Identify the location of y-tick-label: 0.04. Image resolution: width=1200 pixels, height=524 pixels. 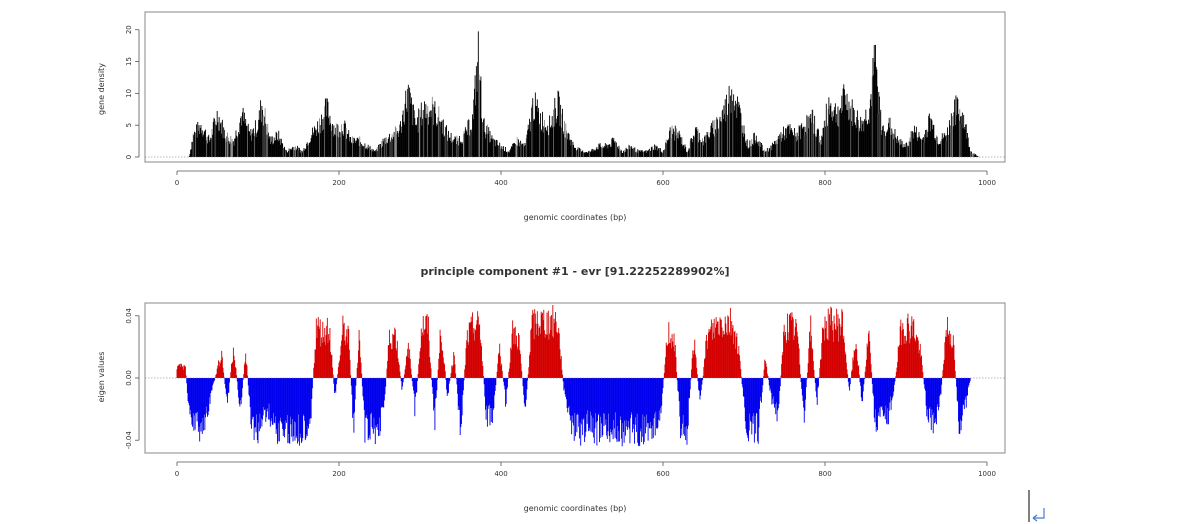
(129, 315).